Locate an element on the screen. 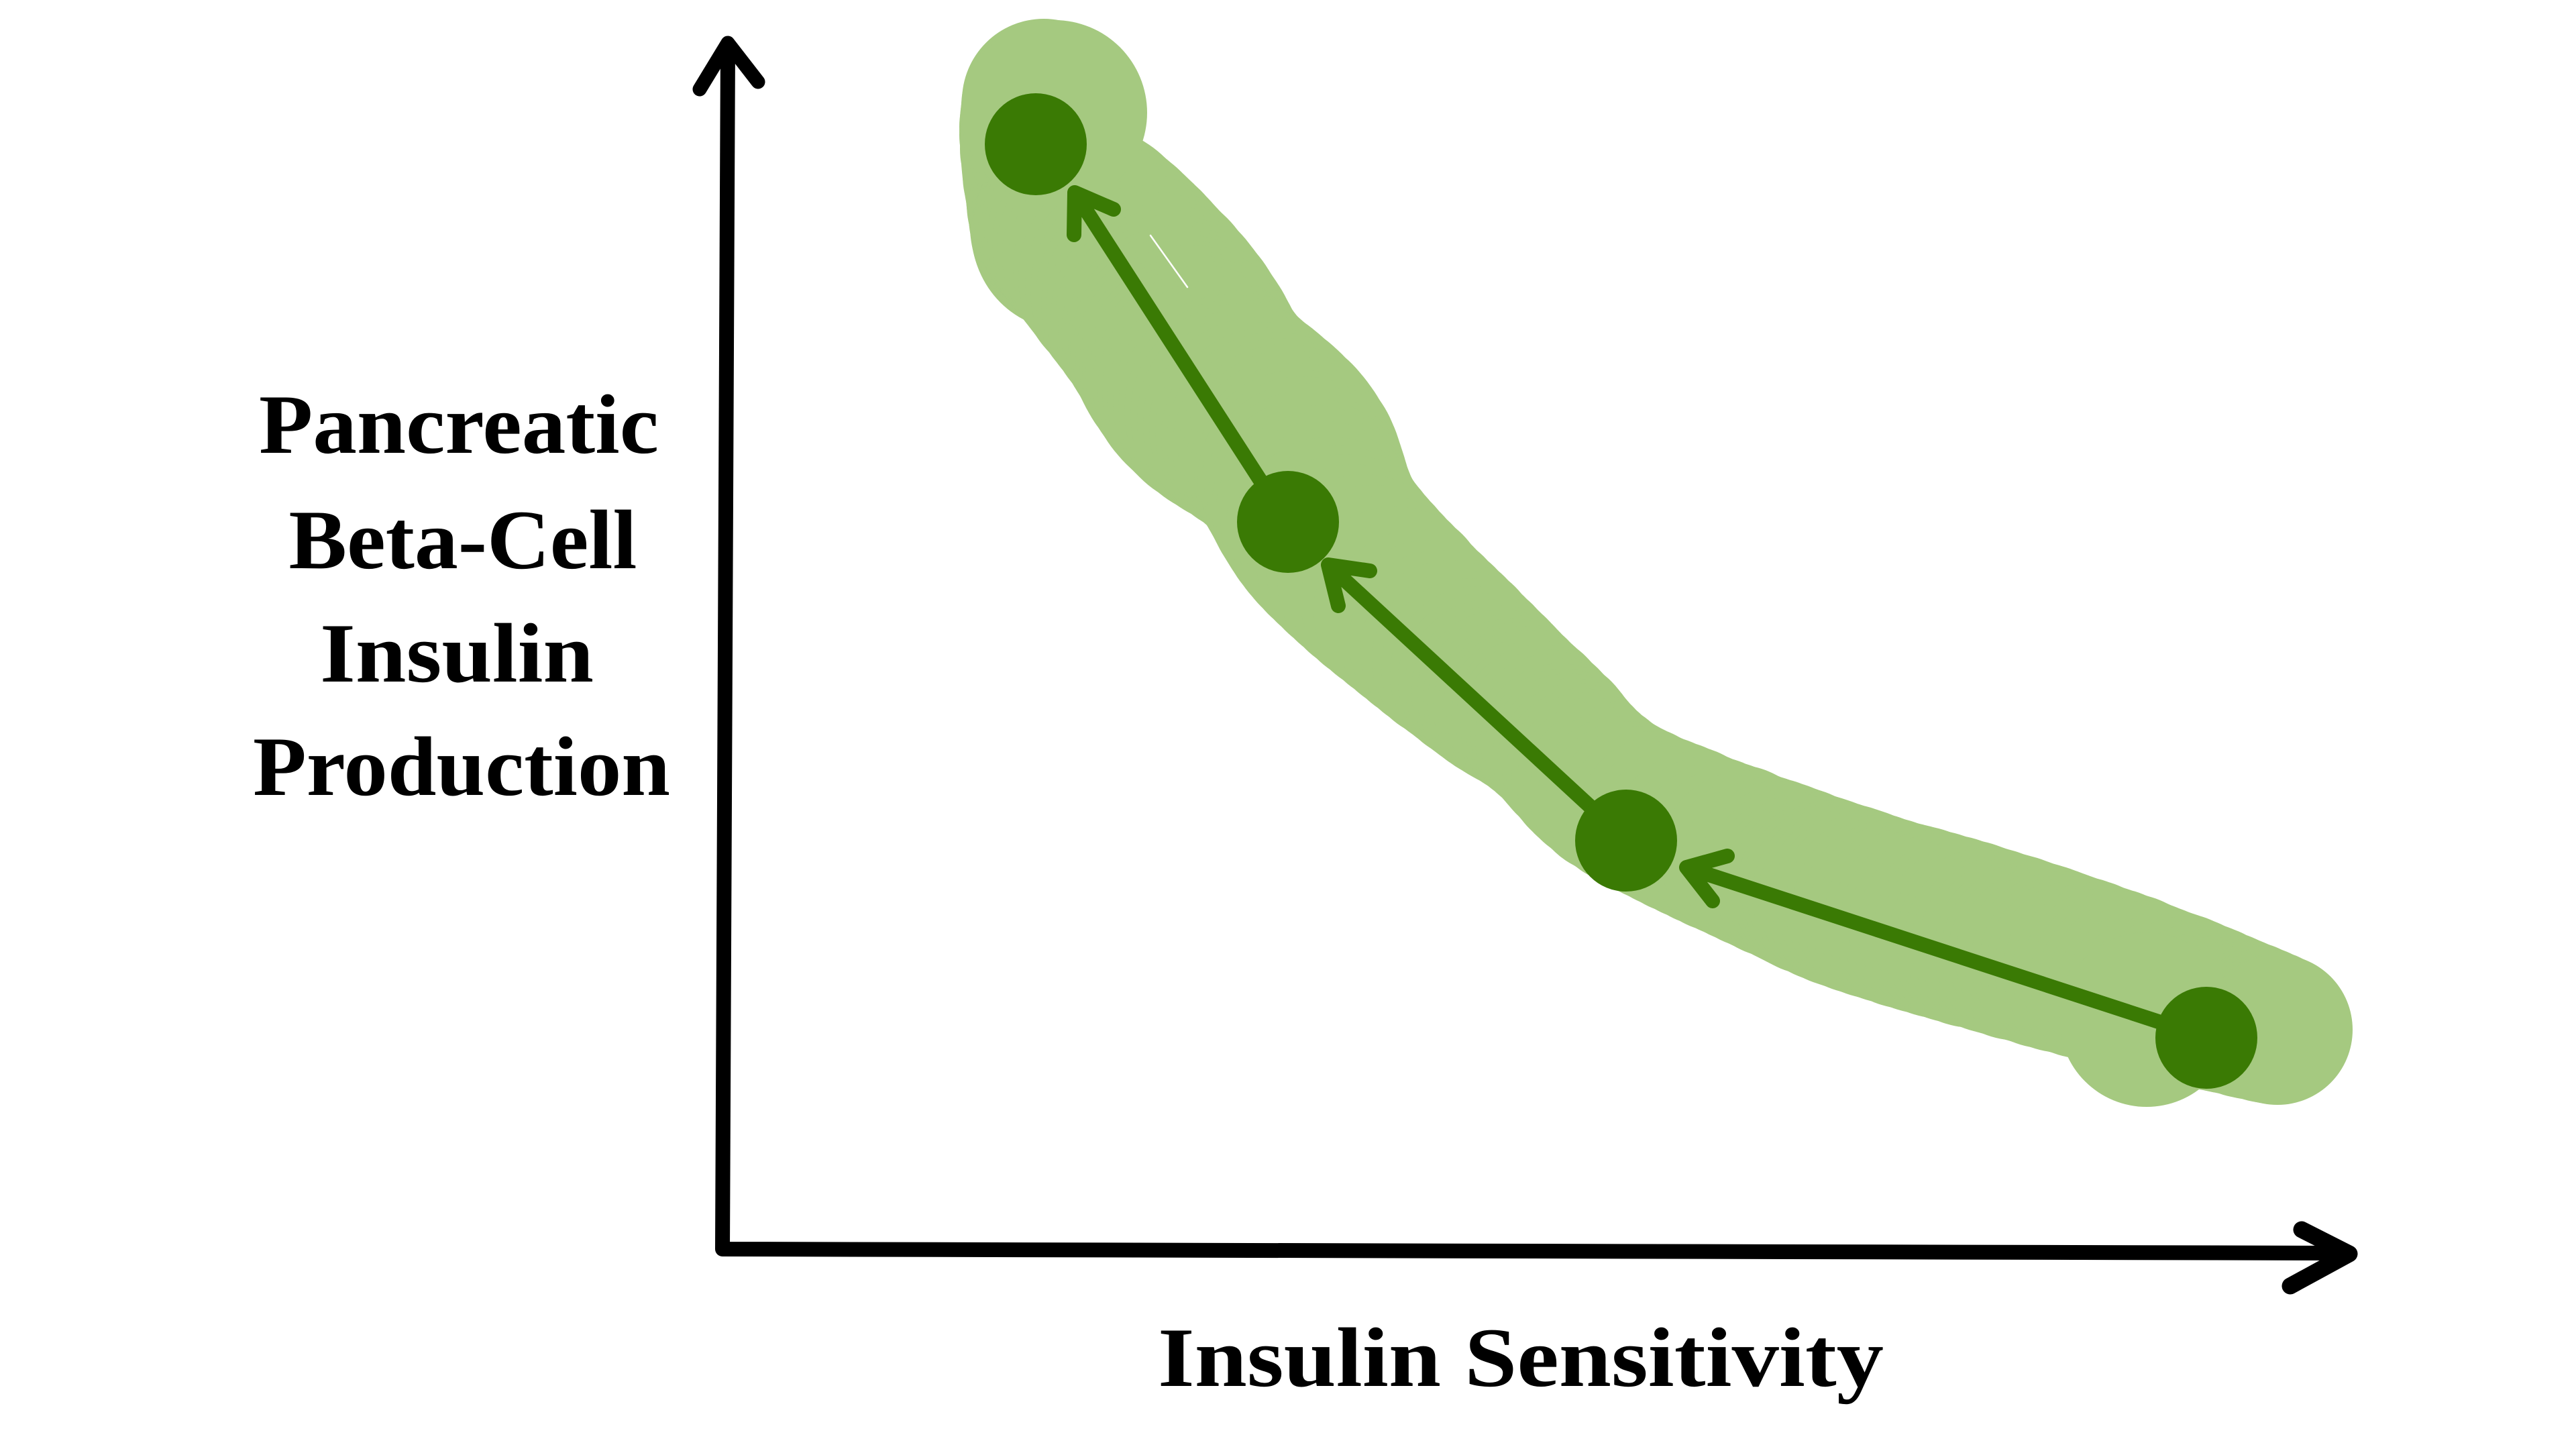 The image size is (2576, 1449). svg-text: Insulin is located at coordinates (457, 653).